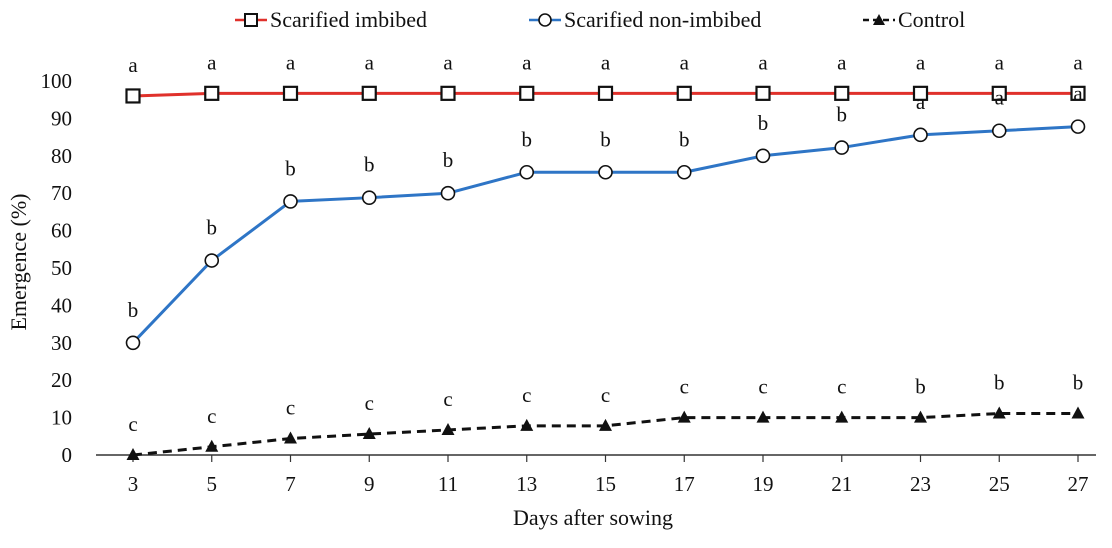 Image resolution: width=1112 pixels, height=548 pixels. Describe the element at coordinates (18, 261) in the screenshot. I see `y-axis-label: Emergence (%)` at that location.